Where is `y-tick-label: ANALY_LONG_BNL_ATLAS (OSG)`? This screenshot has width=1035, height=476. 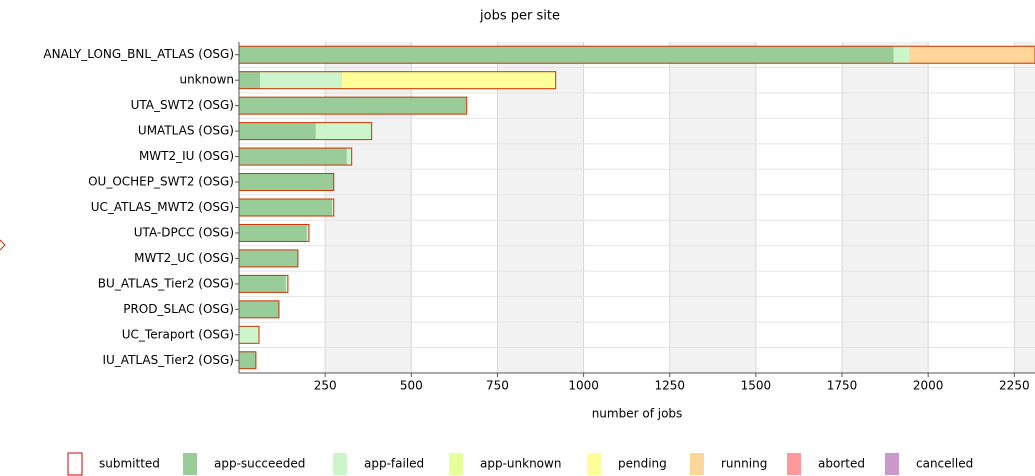 y-tick-label: ANALY_LONG_BNL_ATLAS (OSG) is located at coordinates (138, 54).